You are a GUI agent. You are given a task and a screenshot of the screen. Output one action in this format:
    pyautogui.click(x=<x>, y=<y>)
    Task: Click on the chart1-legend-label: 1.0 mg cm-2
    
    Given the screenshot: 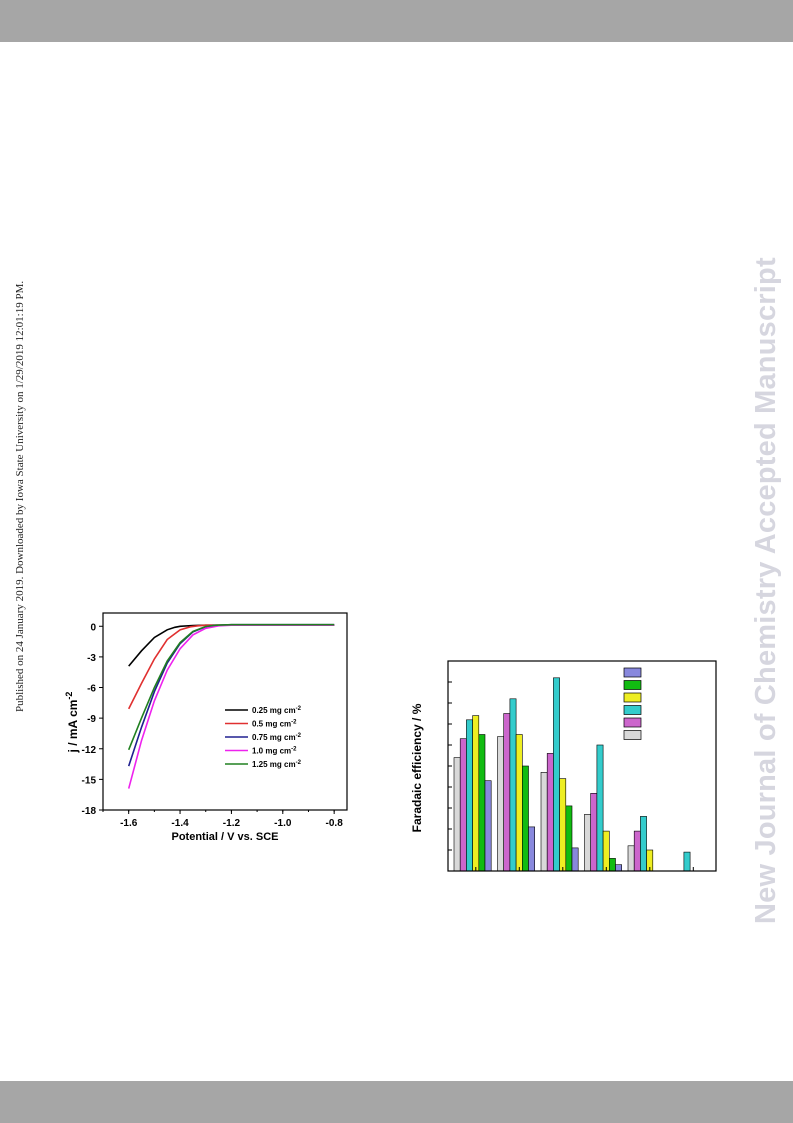 What is the action you would take?
    pyautogui.click(x=274, y=751)
    